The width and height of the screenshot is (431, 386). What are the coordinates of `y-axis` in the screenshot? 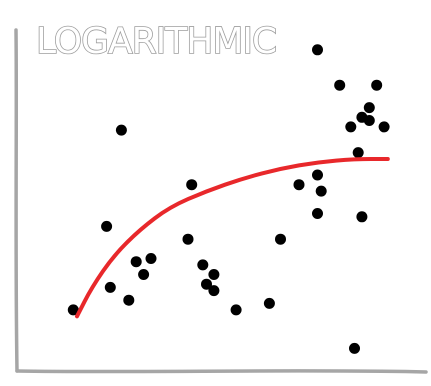 It's located at (16, 200).